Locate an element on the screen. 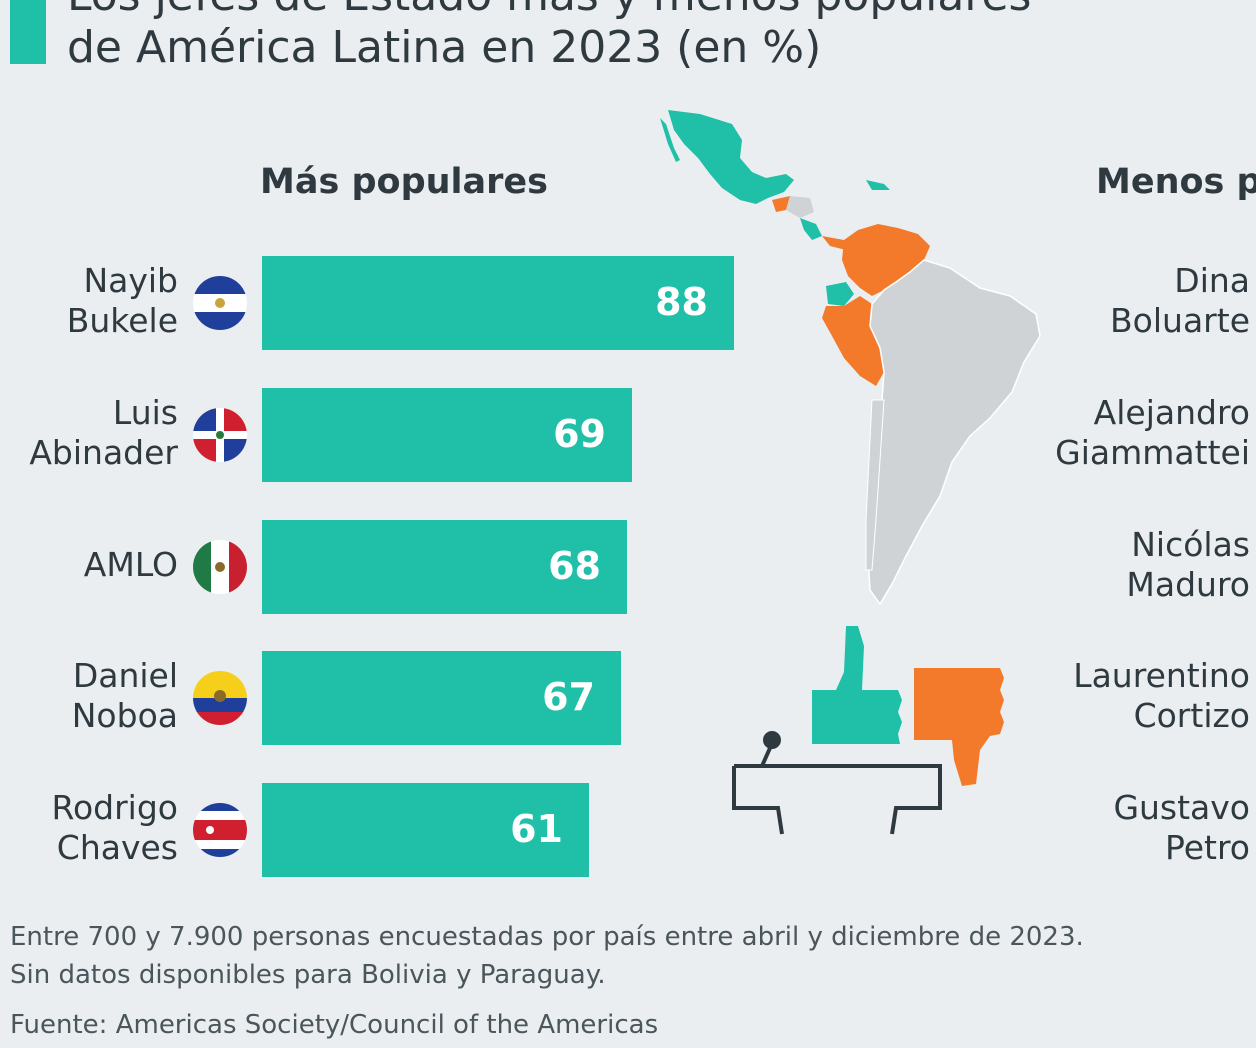 The height and width of the screenshot is (1048, 1256). el-salvador-flag-icon is located at coordinates (220, 305).